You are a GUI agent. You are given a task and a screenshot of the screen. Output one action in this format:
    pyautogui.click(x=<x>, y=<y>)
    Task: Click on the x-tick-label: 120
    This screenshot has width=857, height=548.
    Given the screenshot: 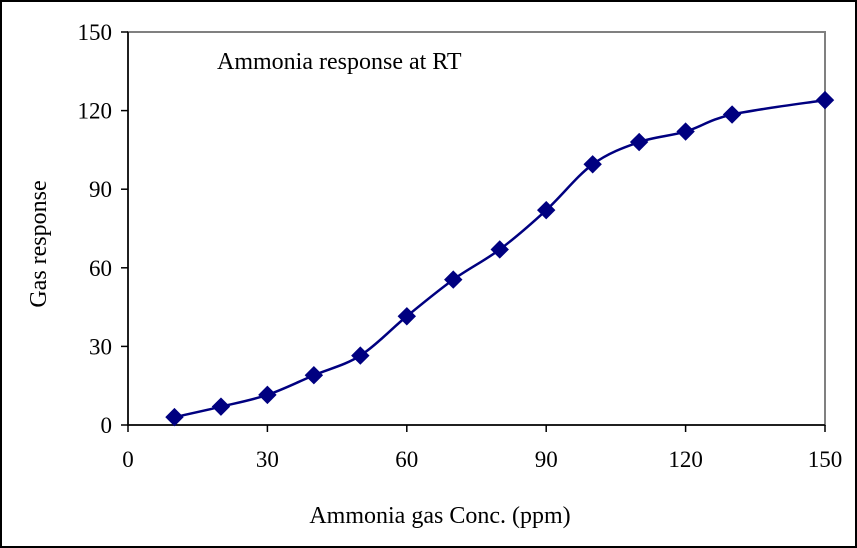 What is the action you would take?
    pyautogui.click(x=685, y=459)
    